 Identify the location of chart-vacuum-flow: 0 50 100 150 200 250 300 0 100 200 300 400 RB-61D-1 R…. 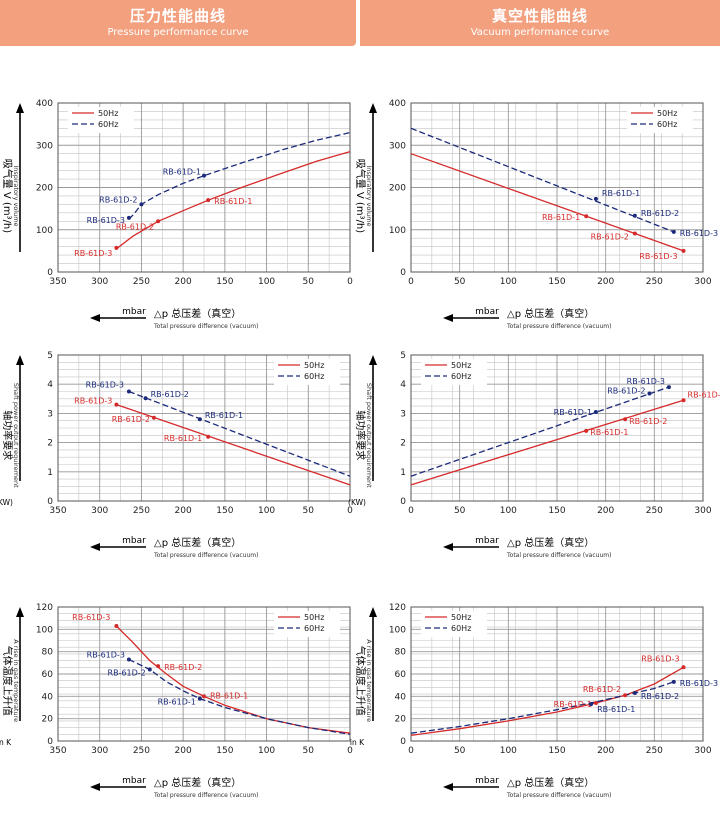
(536, 214).